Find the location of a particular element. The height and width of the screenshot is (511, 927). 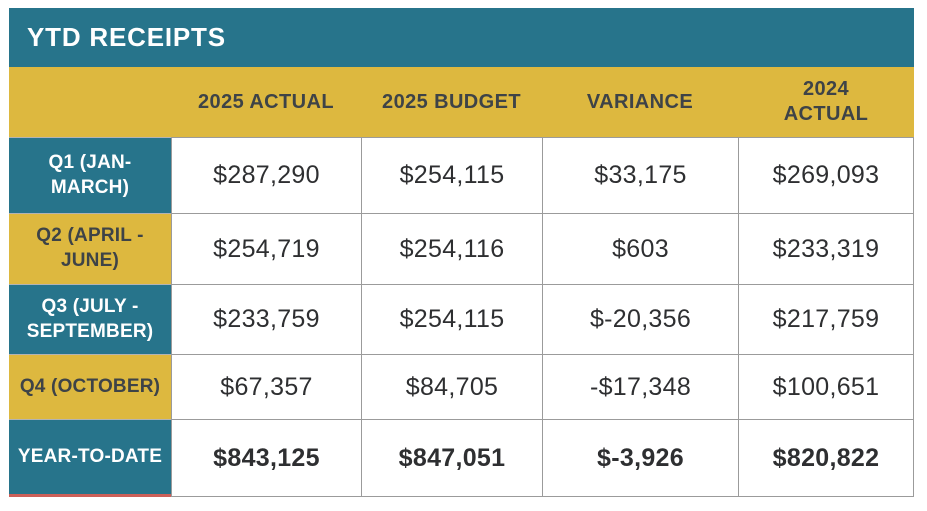

cell-q4-2025-actual: $67,357 is located at coordinates (266, 386).